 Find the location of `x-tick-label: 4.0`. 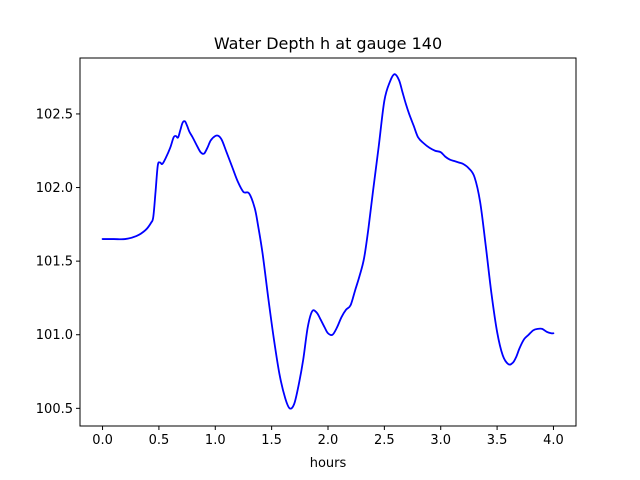

x-tick-label: 4.0 is located at coordinates (553, 440).